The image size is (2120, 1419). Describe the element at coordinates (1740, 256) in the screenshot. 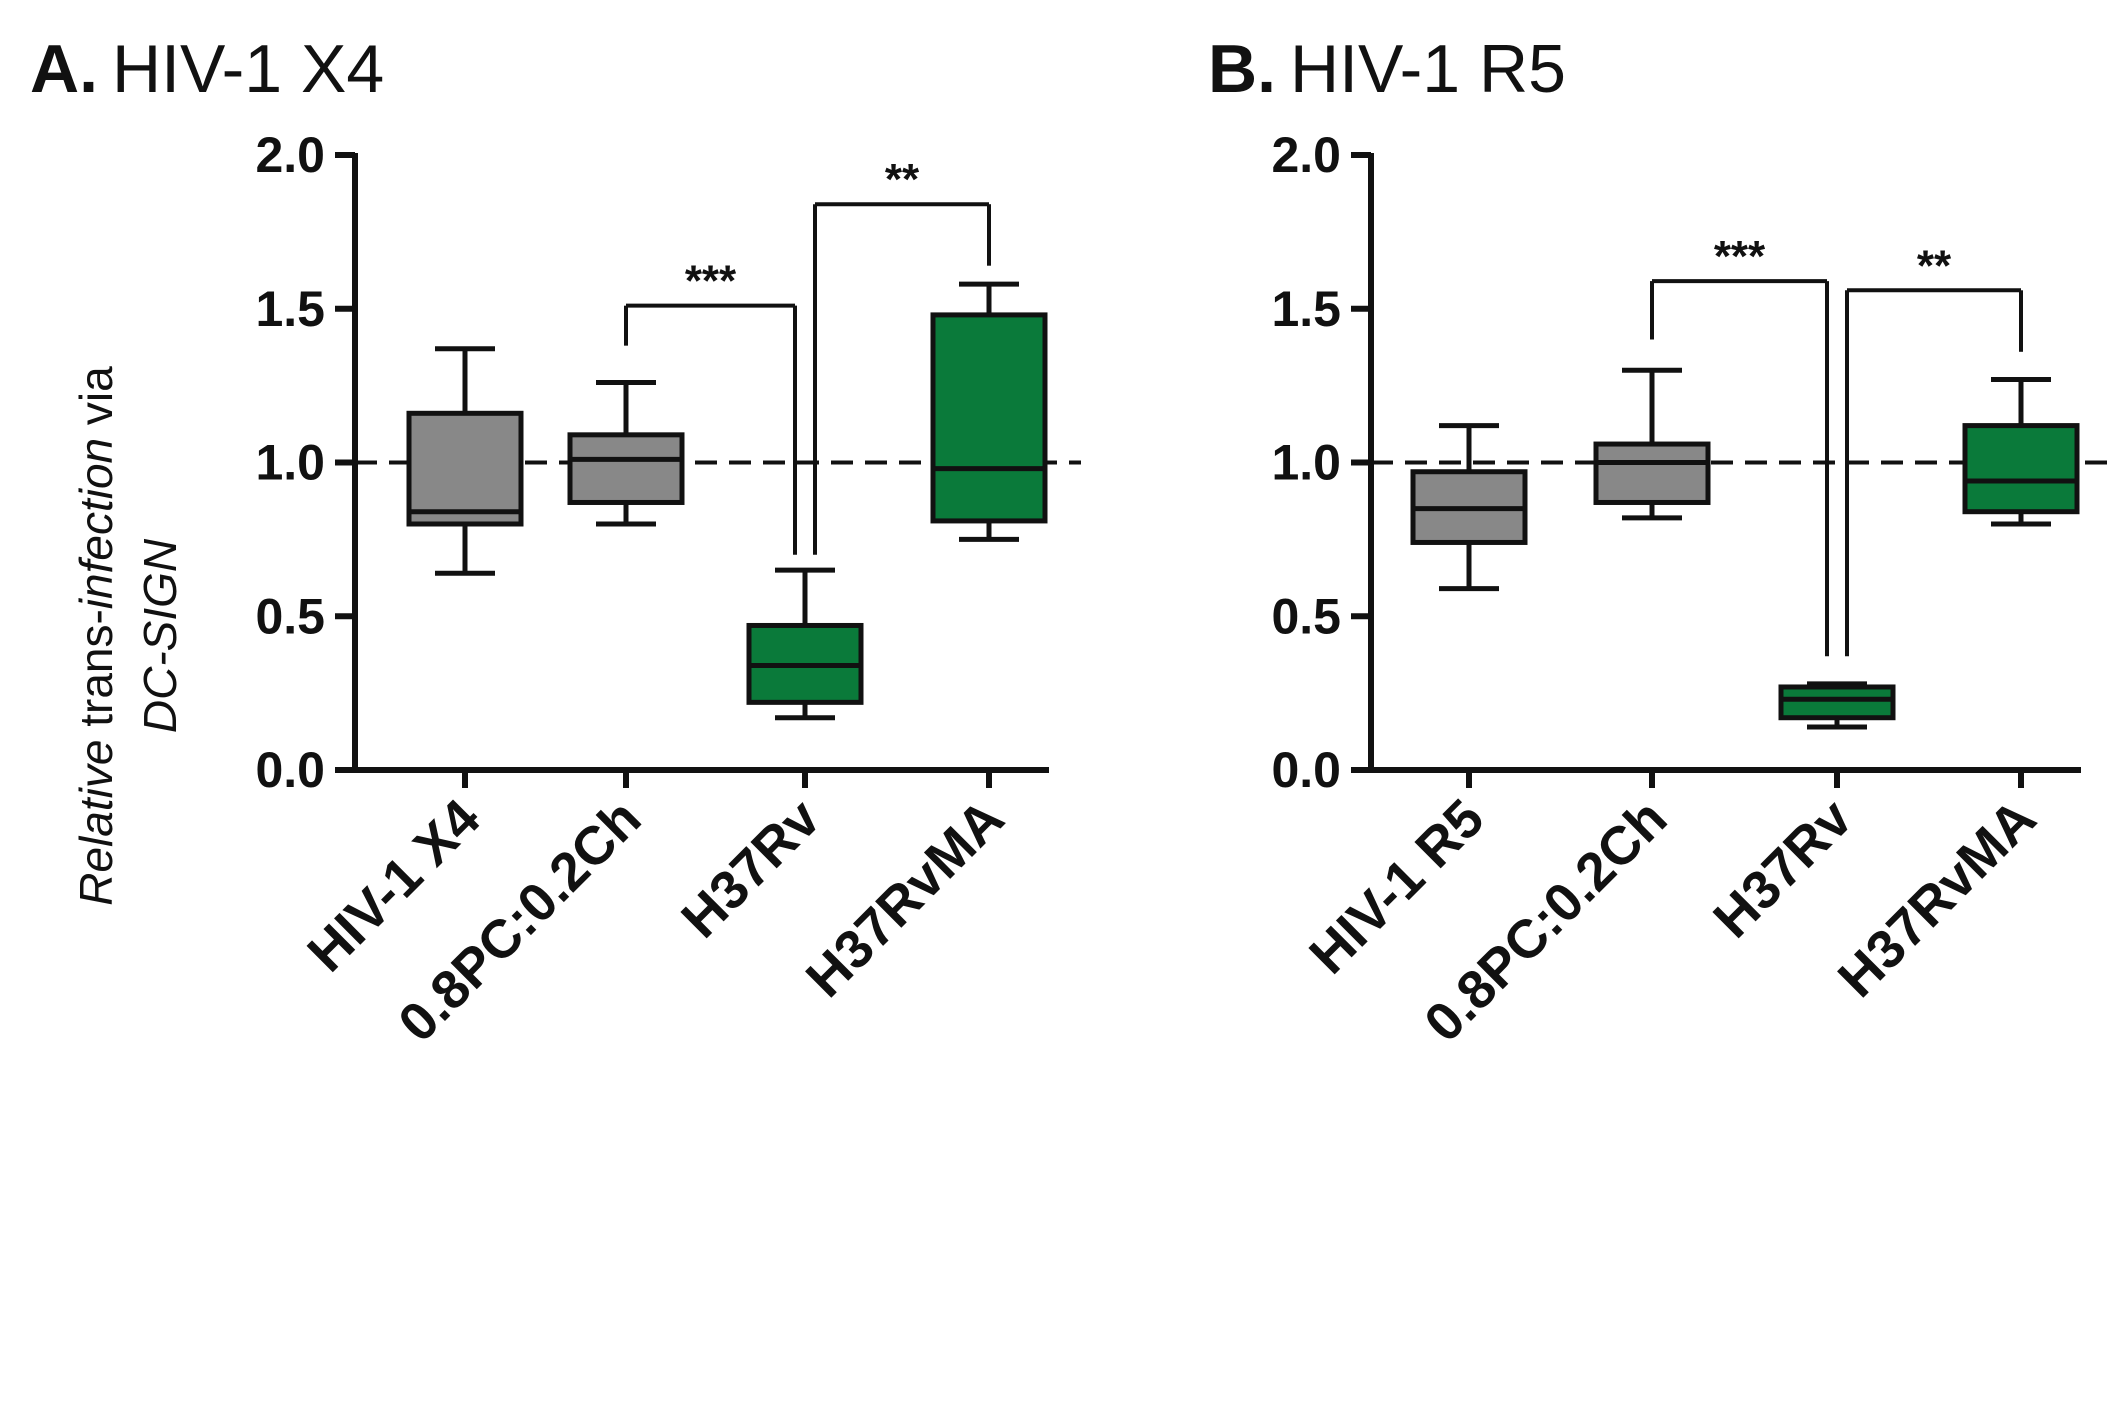

I see `panel-b-sig-label: ***` at that location.